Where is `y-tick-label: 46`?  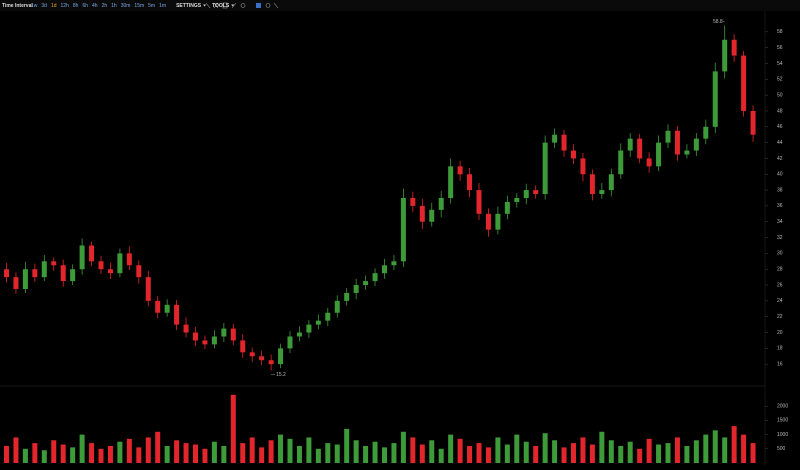 y-tick-label: 46 is located at coordinates (780, 127).